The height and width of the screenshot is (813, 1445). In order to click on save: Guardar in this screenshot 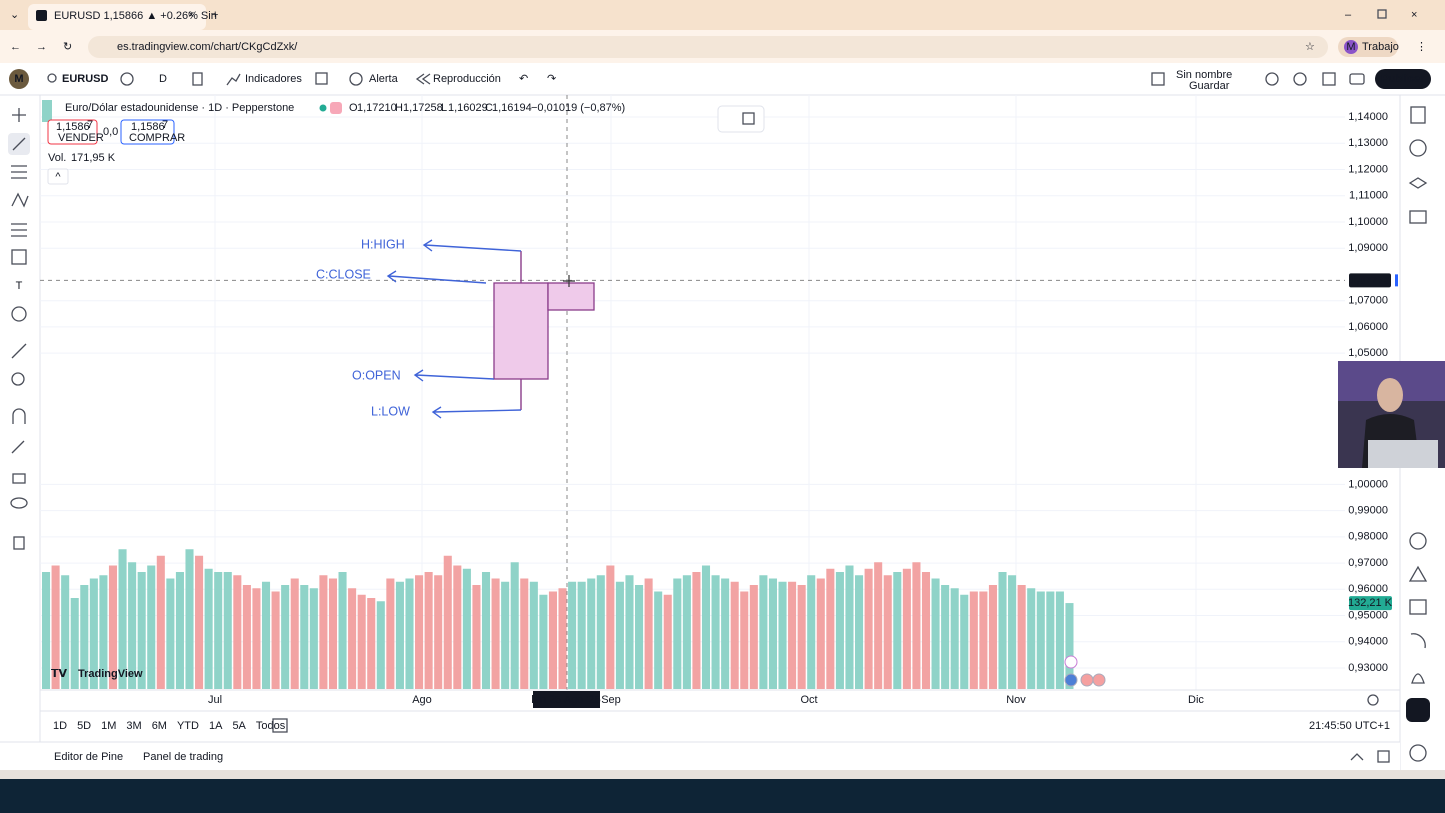, I will do `click(1209, 86)`.